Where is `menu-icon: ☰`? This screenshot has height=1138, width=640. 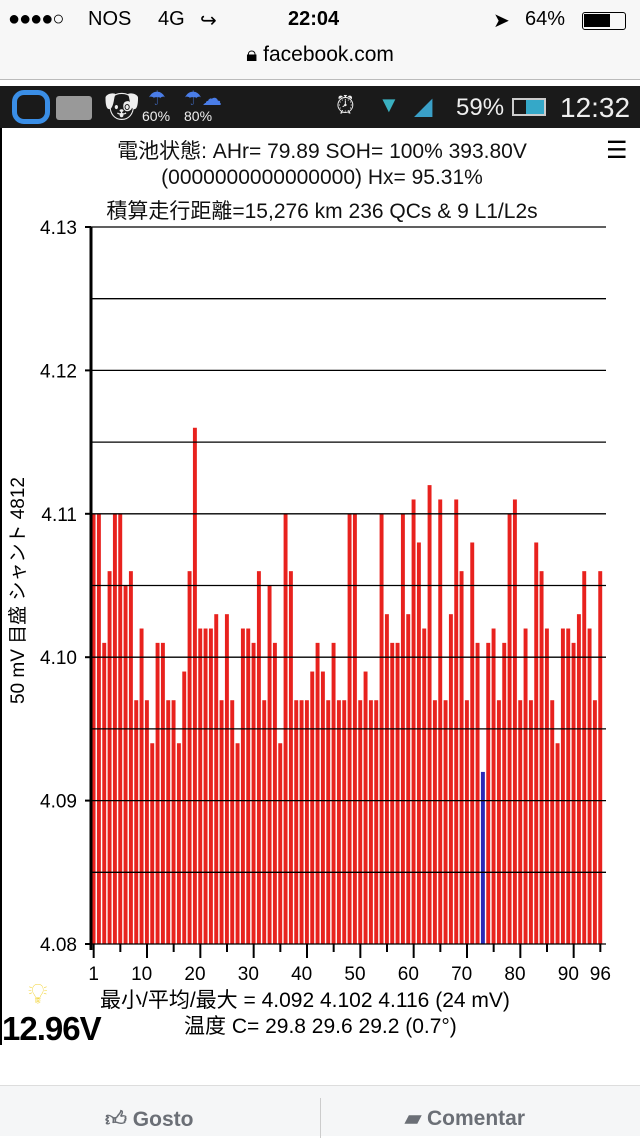
menu-icon: ☰ is located at coordinates (617, 150).